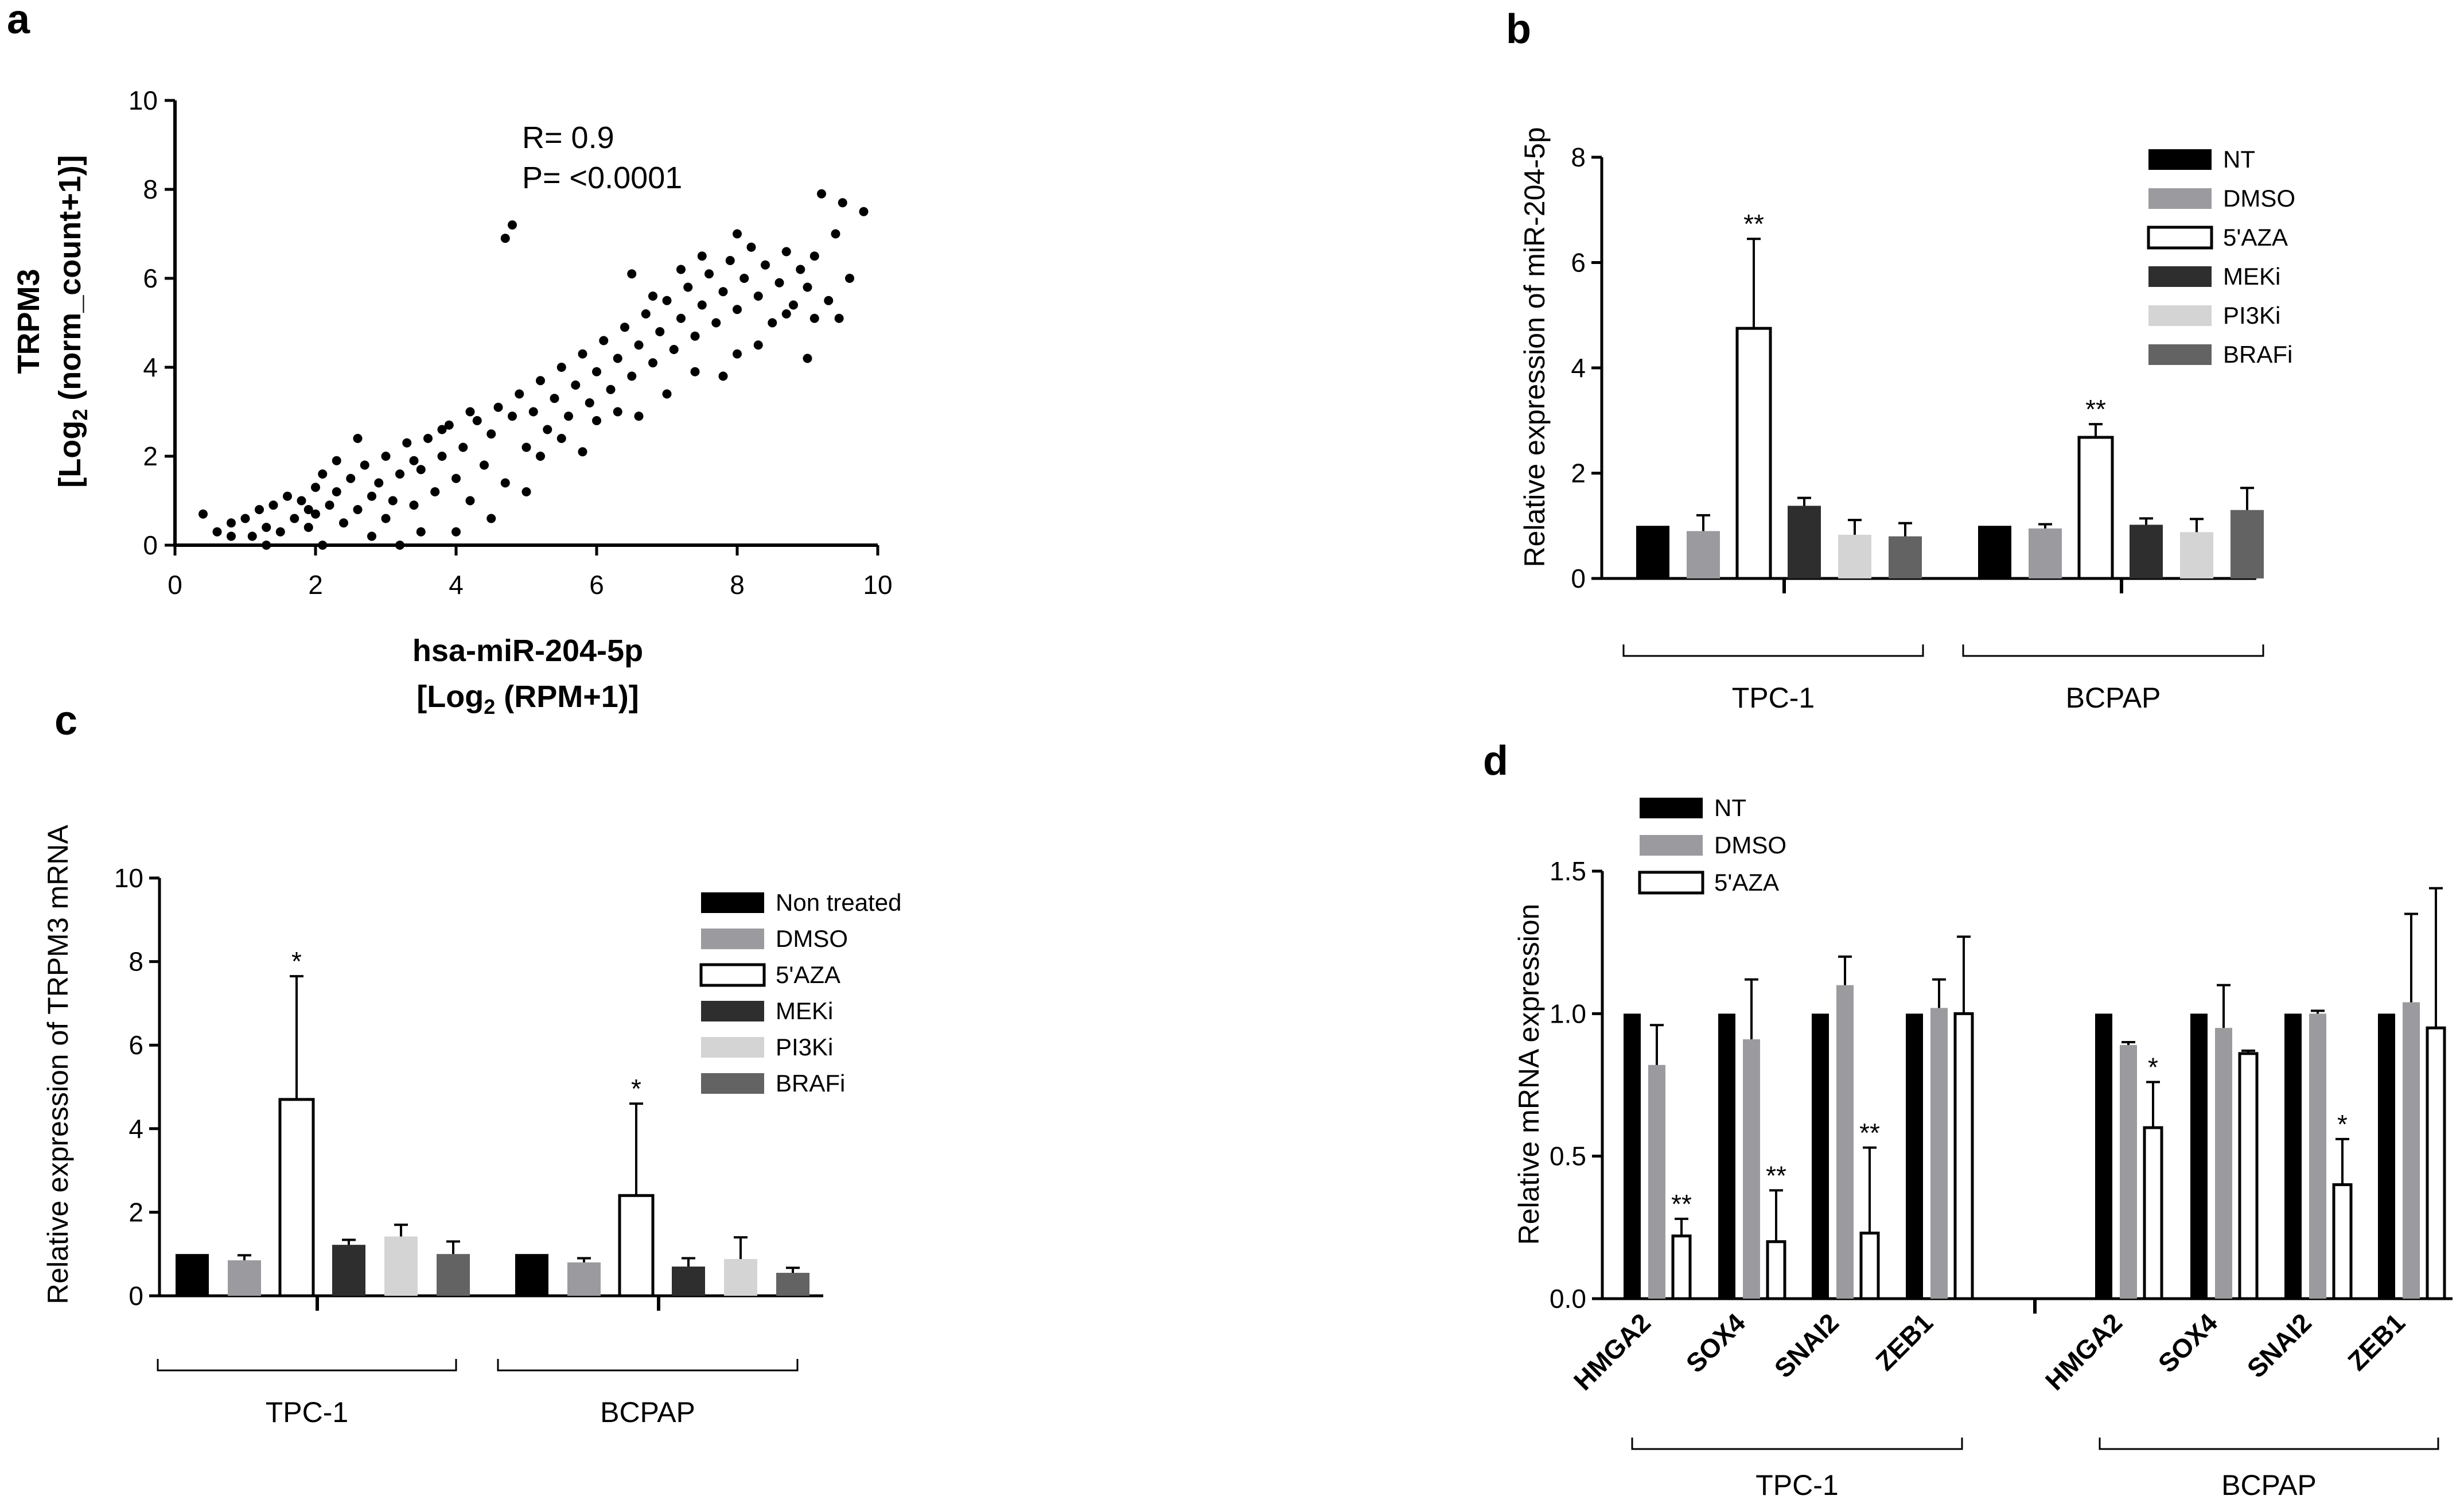 The image size is (2464, 1511). Describe the element at coordinates (2113, 650) in the screenshot. I see `b-group-bracket` at that location.